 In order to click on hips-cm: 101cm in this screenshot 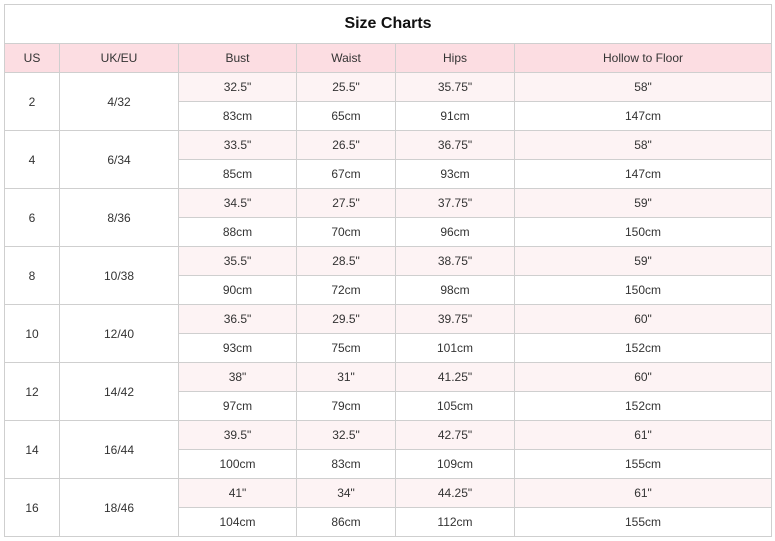, I will do `click(455, 348)`.